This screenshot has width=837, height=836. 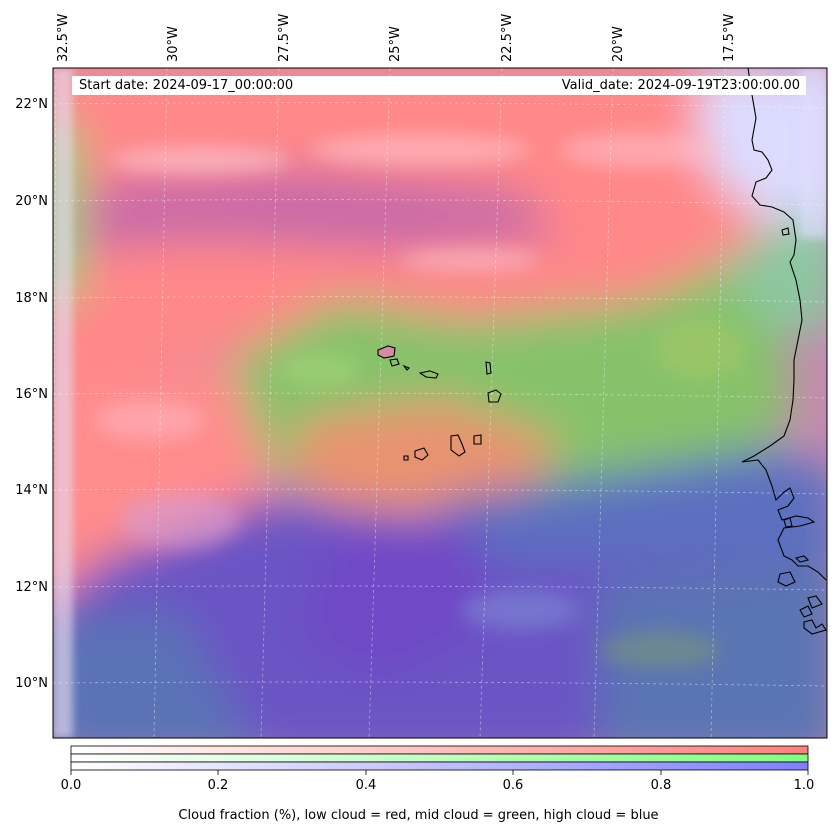 I want to click on island-boa-vista, so click(x=494, y=396).